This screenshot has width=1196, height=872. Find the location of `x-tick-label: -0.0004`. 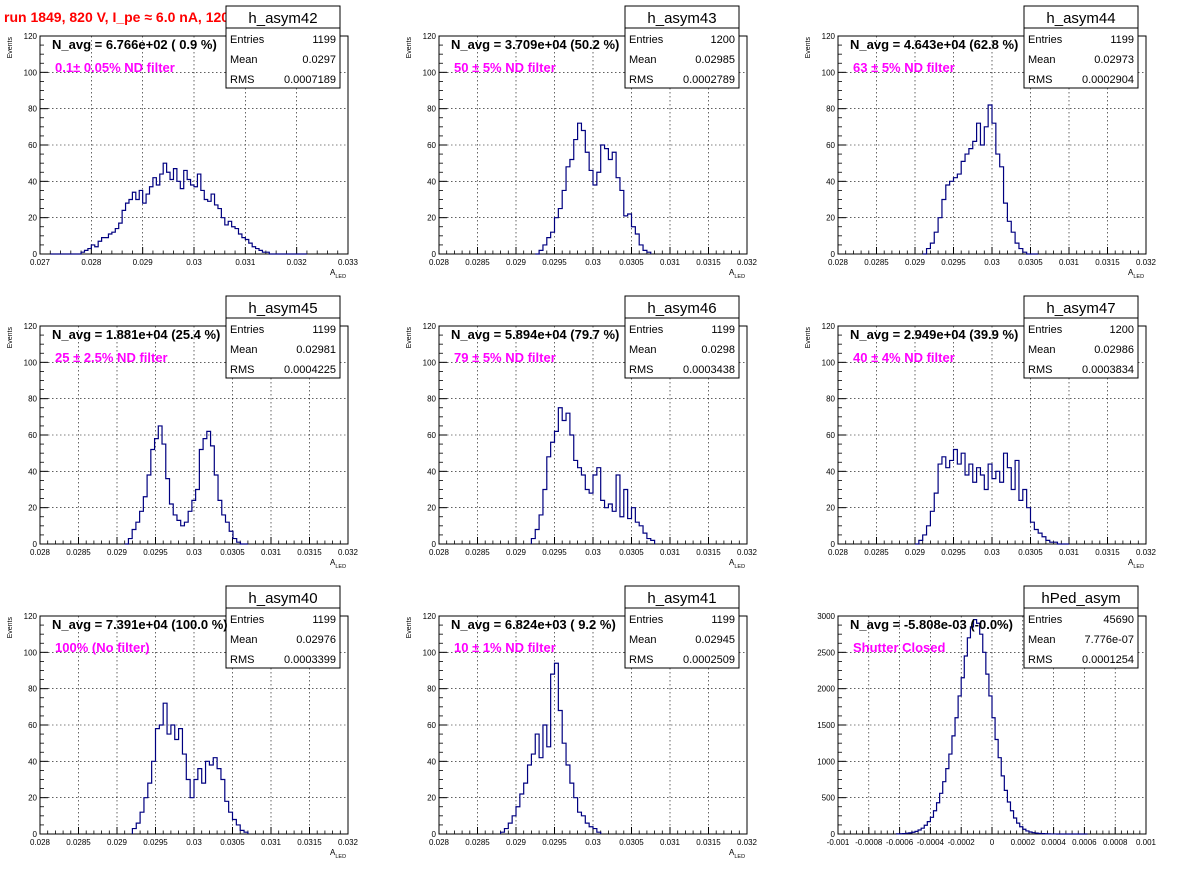

x-tick-label: -0.0004 is located at coordinates (931, 842).